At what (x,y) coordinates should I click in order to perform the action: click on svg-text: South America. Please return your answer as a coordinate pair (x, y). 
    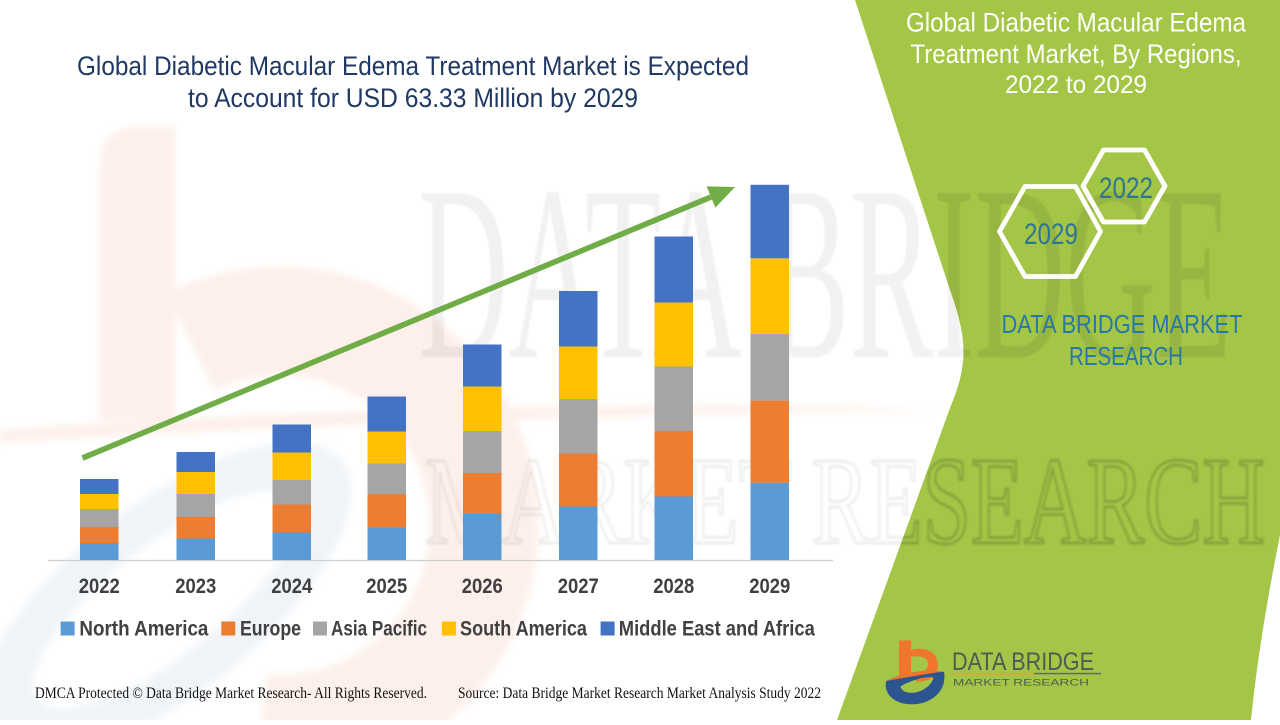
    Looking at the image, I should click on (523, 629).